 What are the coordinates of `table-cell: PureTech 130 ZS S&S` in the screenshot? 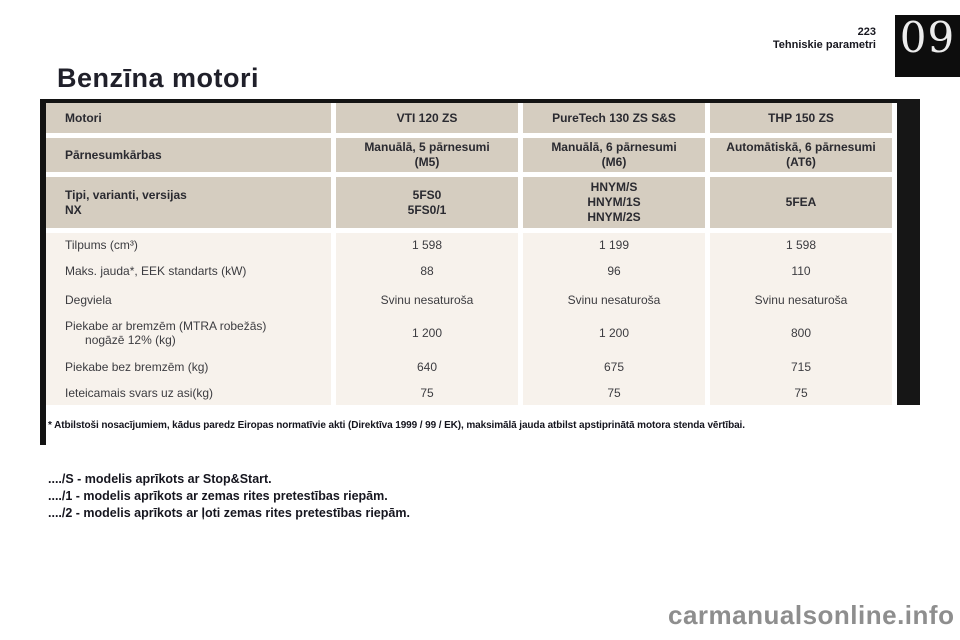 It's located at (614, 118).